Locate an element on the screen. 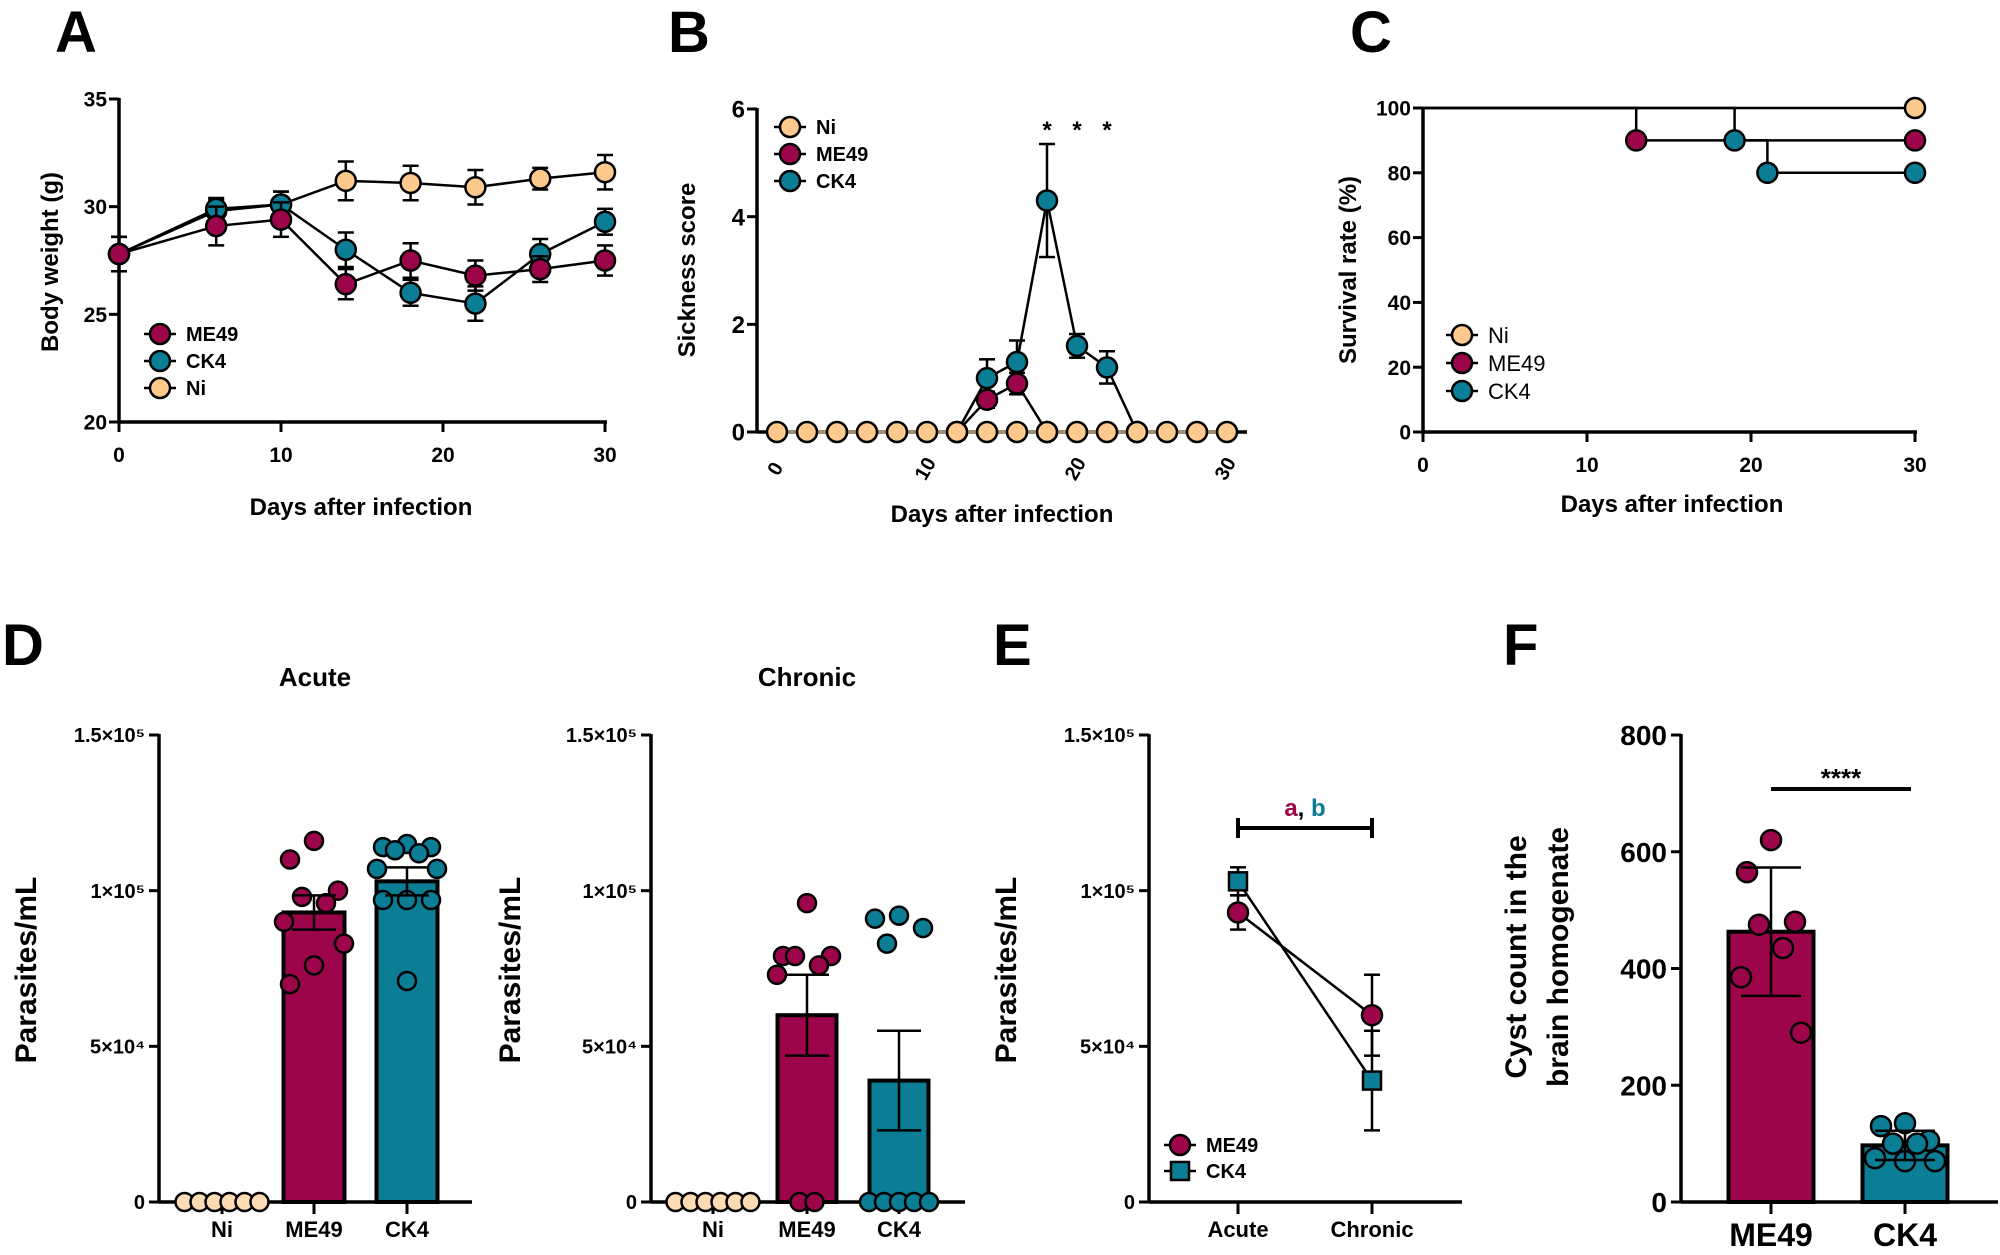 The width and height of the screenshot is (2000, 1255). category-label-chronic: Chronic is located at coordinates (1371, 1229).